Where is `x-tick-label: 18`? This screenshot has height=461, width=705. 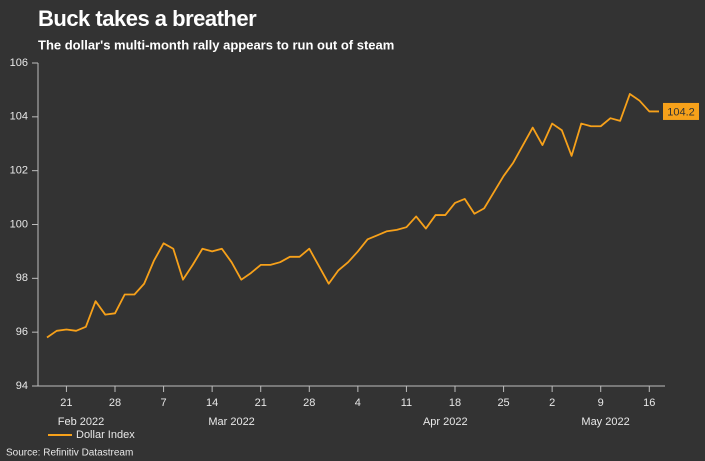 x-tick-label: 18 is located at coordinates (455, 403).